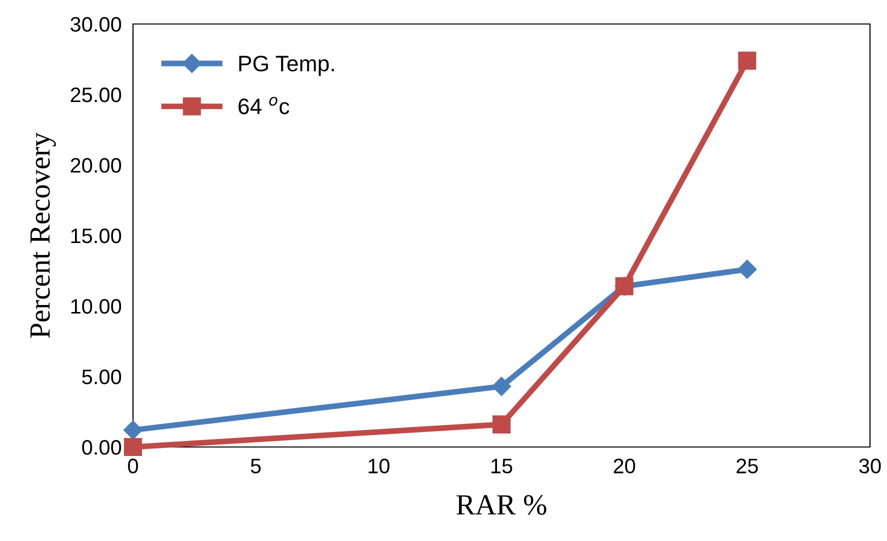 The height and width of the screenshot is (541, 887). What do you see at coordinates (96, 236) in the screenshot?
I see `y-tick-label: 15.00` at bounding box center [96, 236].